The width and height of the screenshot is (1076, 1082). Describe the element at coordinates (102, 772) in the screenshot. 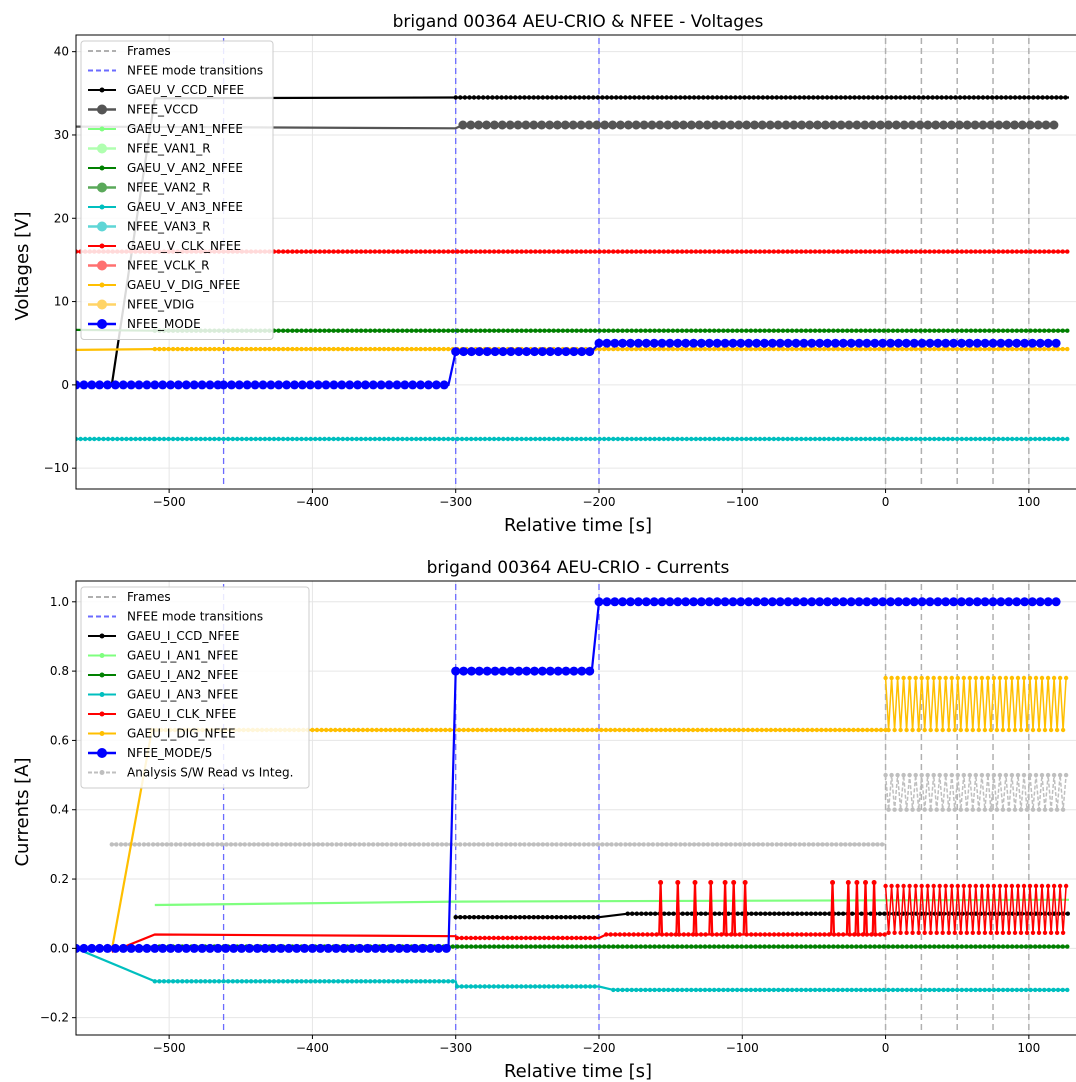

I see `legend-marker` at that location.